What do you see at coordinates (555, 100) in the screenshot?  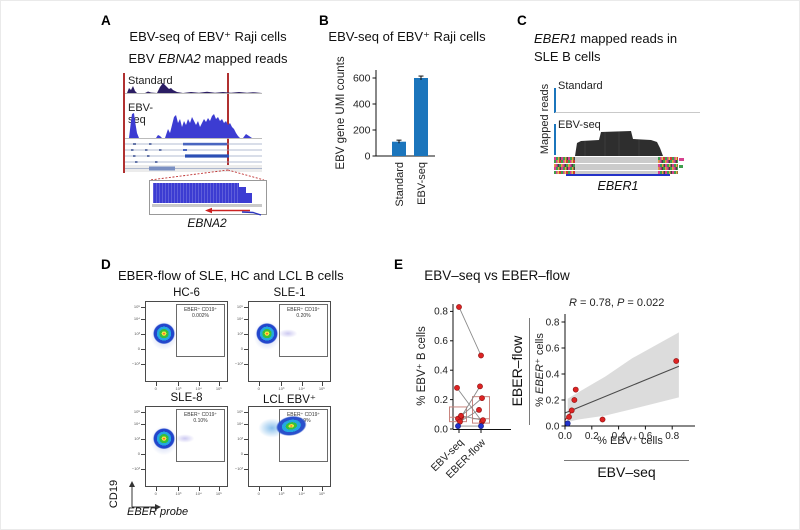 I see `standard-axis-line` at bounding box center [555, 100].